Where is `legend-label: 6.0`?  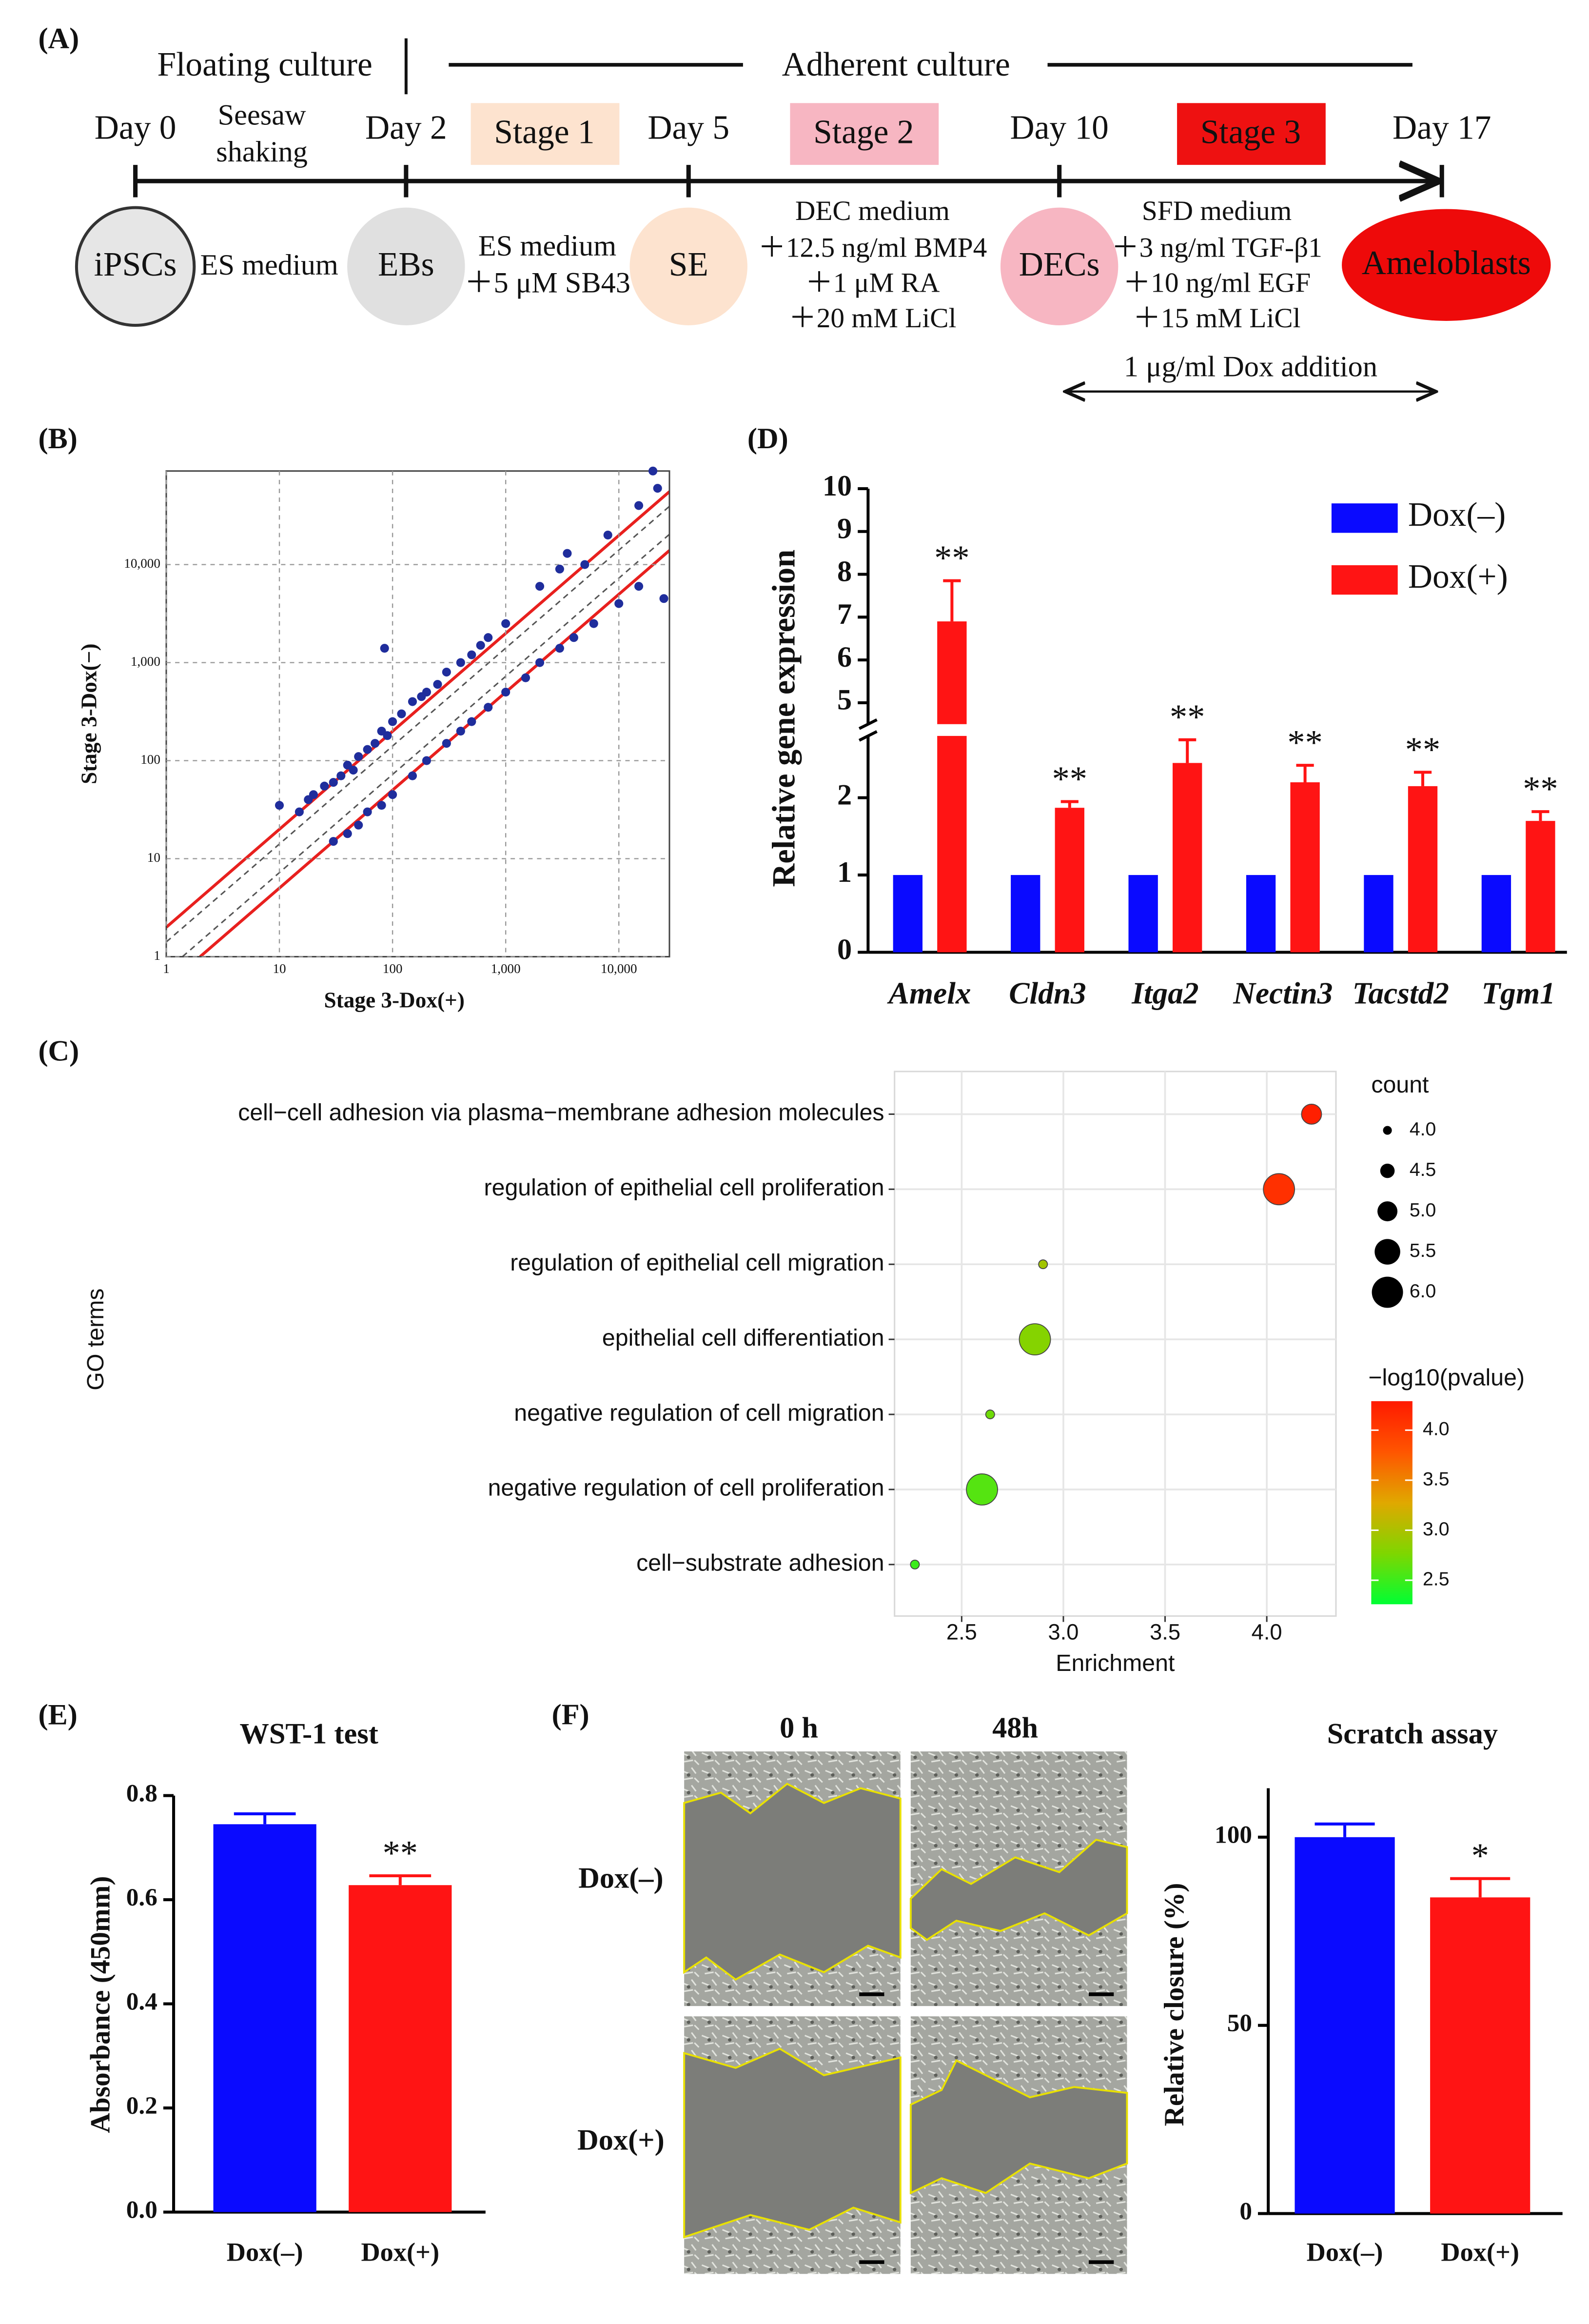 legend-label: 6.0 is located at coordinates (1423, 1291).